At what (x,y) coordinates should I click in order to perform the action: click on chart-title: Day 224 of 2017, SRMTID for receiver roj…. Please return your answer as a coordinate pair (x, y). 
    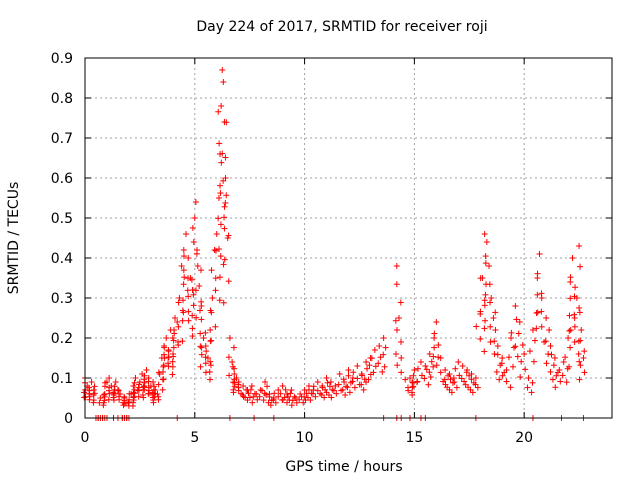
    Looking at the image, I should click on (341, 27).